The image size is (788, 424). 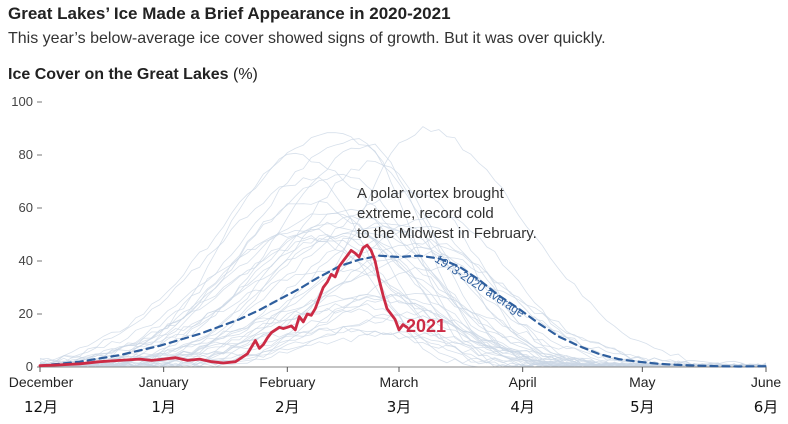 I want to click on annotation-line-1: A polar vortex brought, so click(x=431, y=193).